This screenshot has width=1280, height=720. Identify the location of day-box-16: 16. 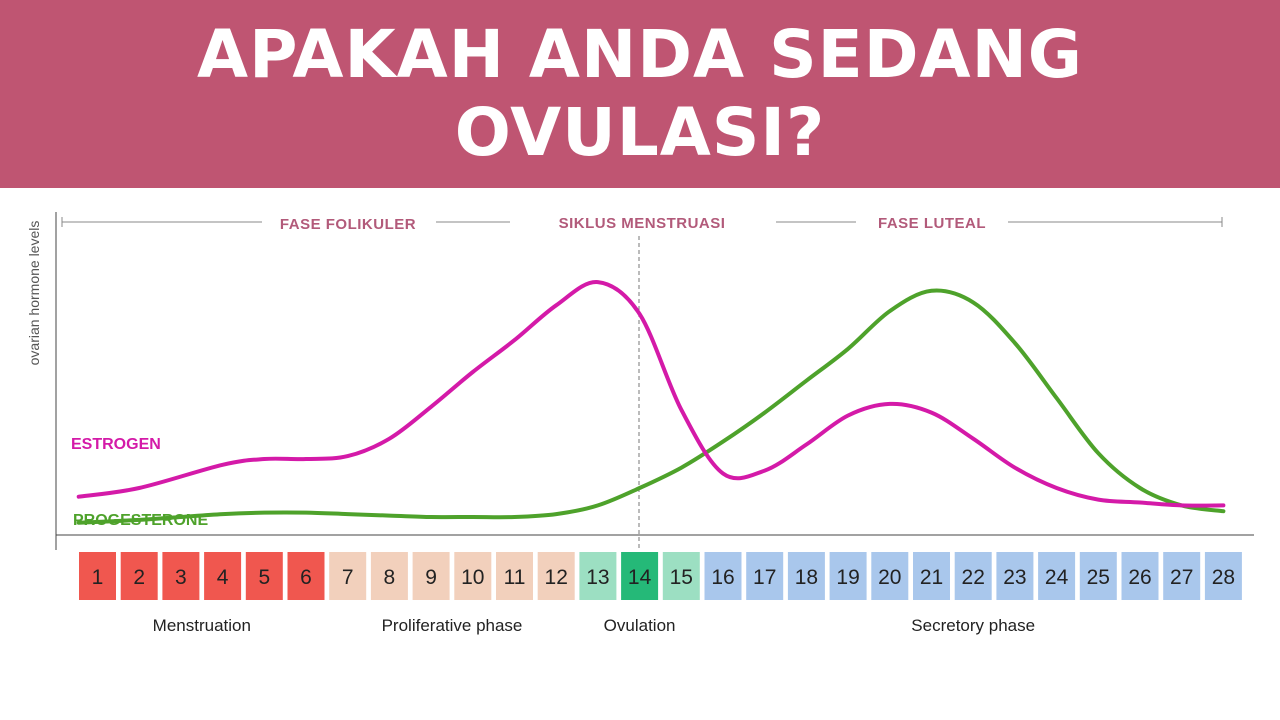
(723, 576).